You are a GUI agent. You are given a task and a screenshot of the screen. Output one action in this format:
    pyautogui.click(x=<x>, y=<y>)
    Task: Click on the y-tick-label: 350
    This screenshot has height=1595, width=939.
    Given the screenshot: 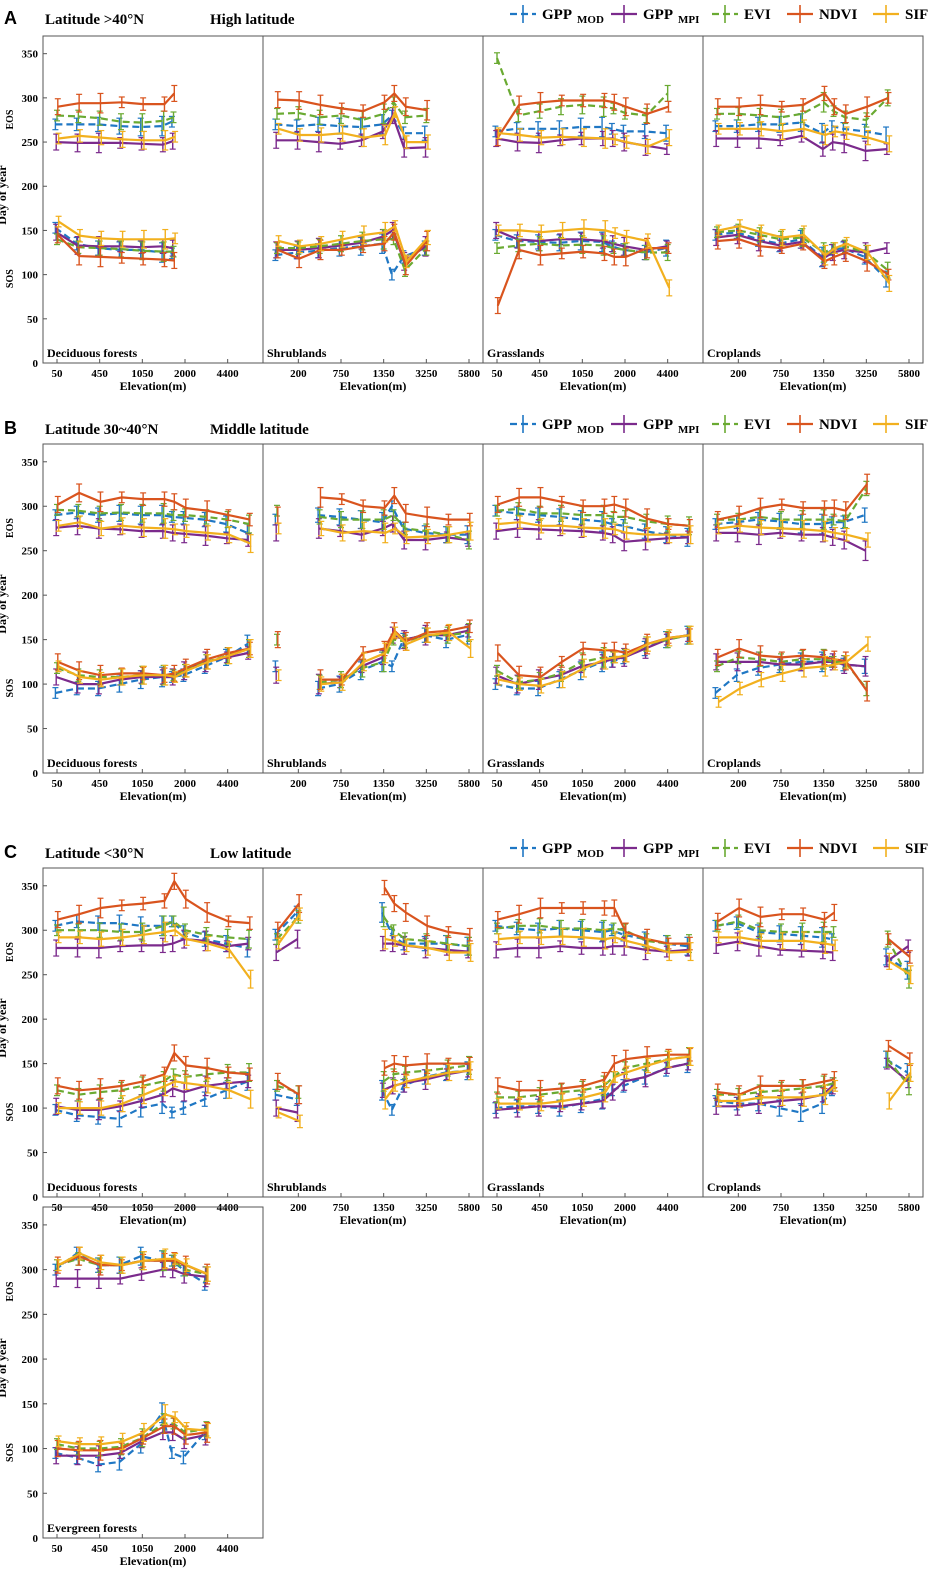 What is the action you would take?
    pyautogui.click(x=30, y=1226)
    